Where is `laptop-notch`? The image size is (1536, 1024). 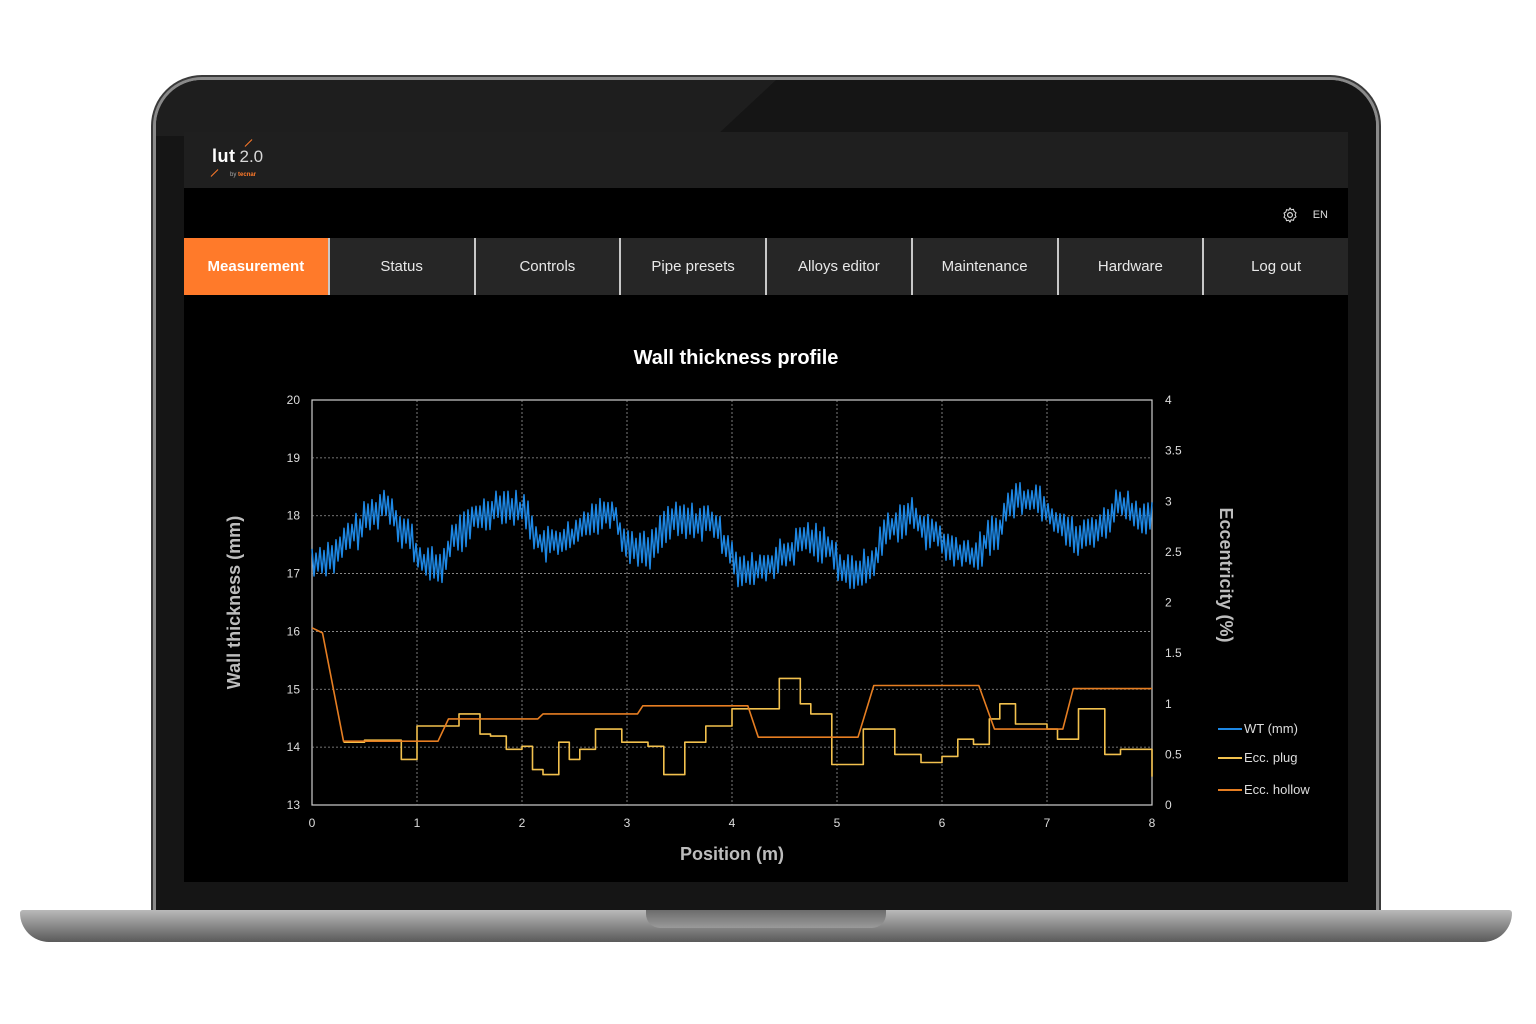 laptop-notch is located at coordinates (766, 919).